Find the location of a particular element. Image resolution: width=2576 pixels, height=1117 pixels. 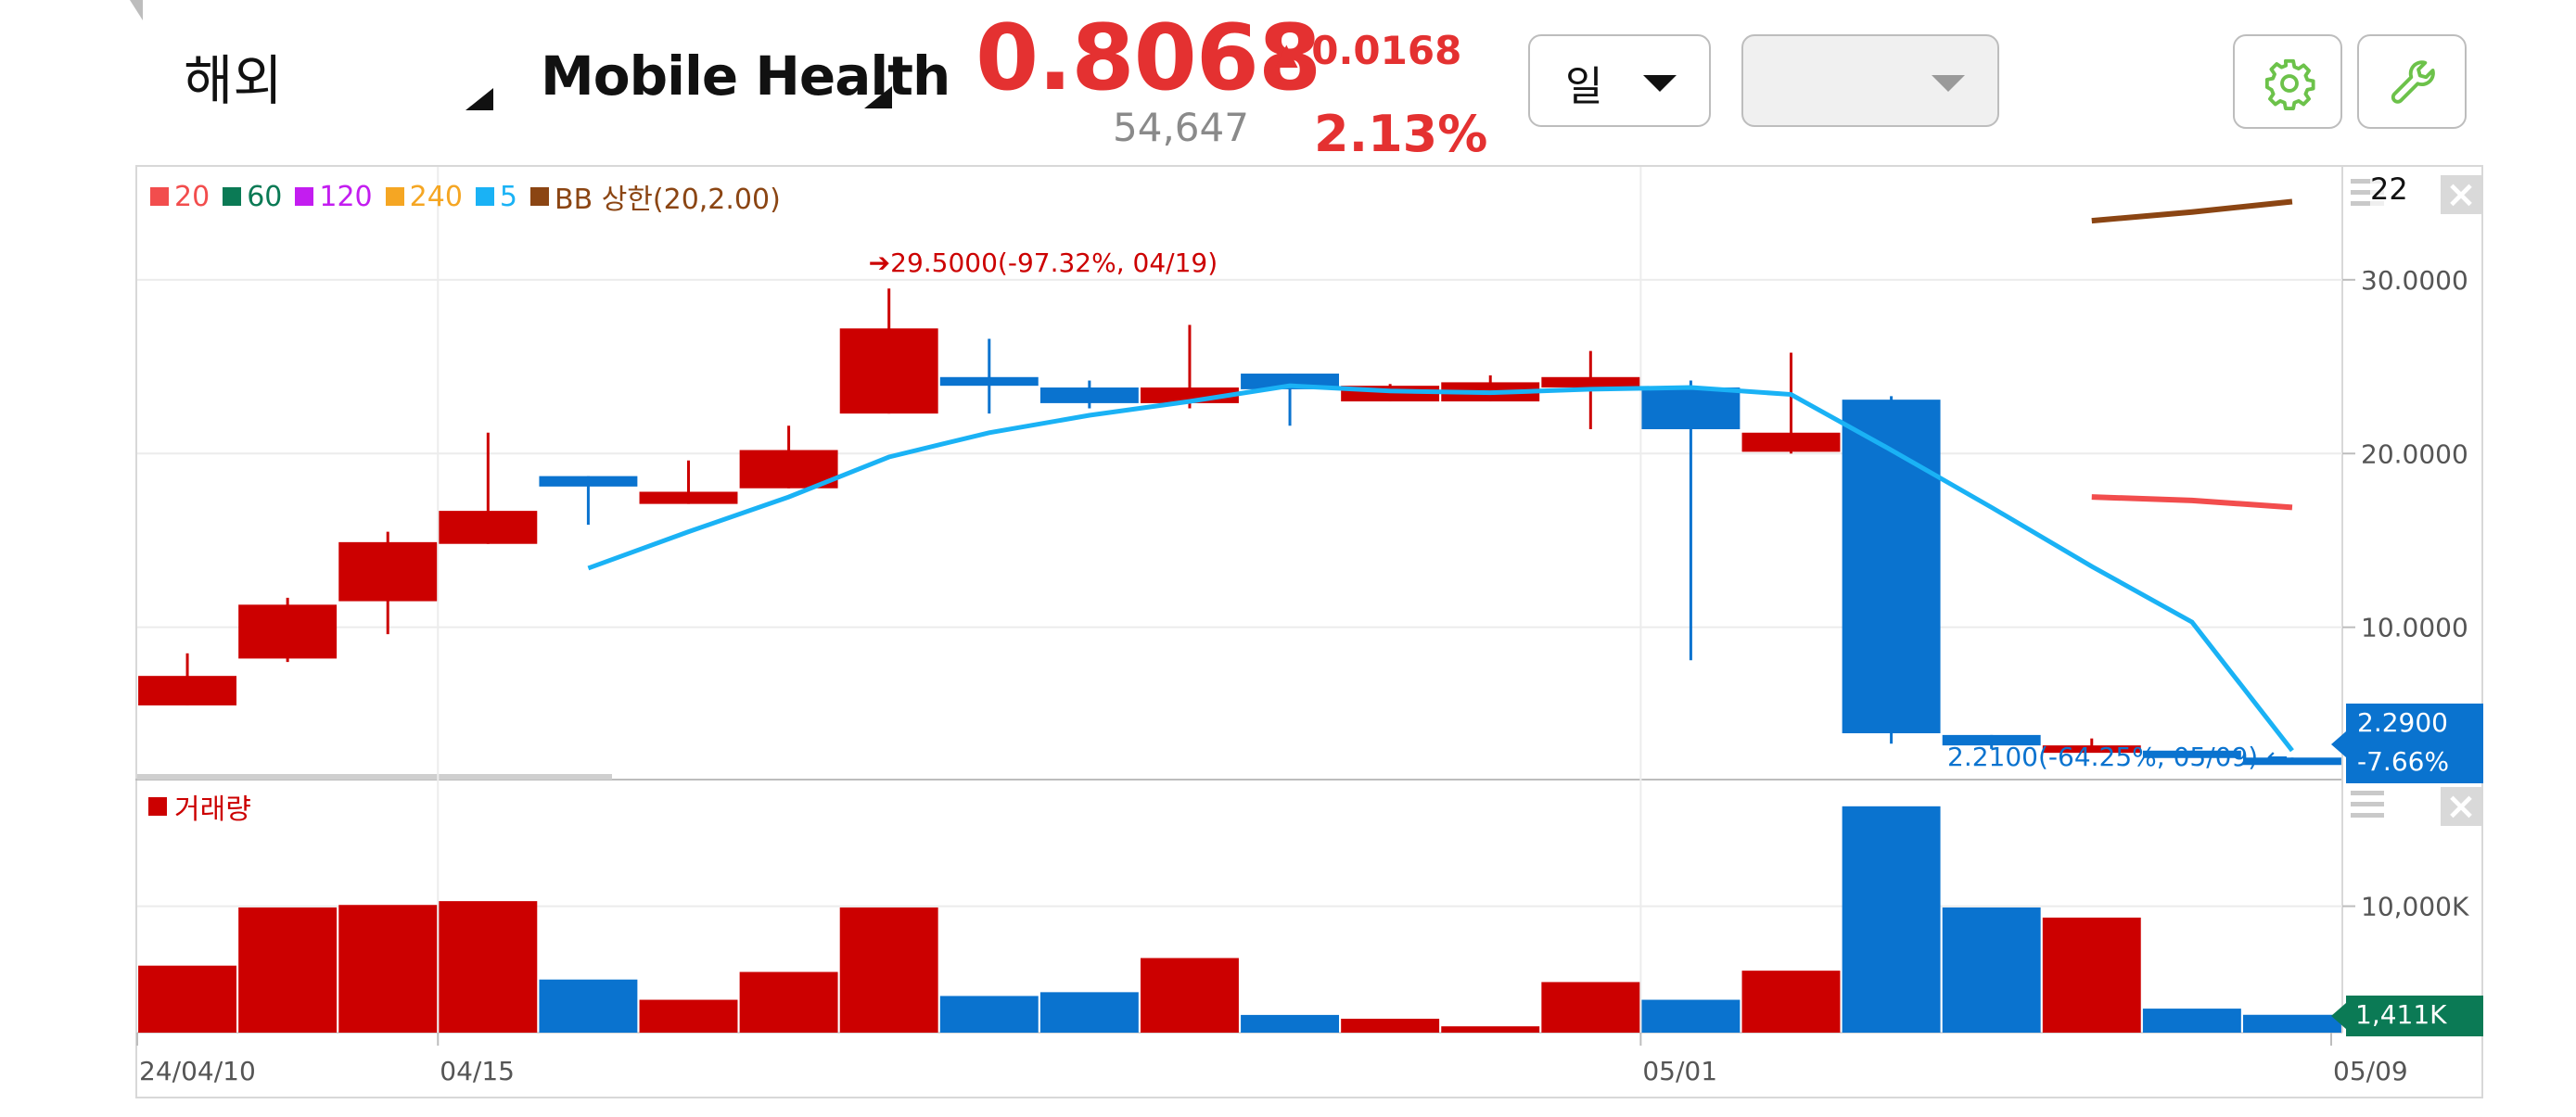

low-price-annotation: 2.2100(-64.25%, 05/09) ← is located at coordinates (2118, 757).